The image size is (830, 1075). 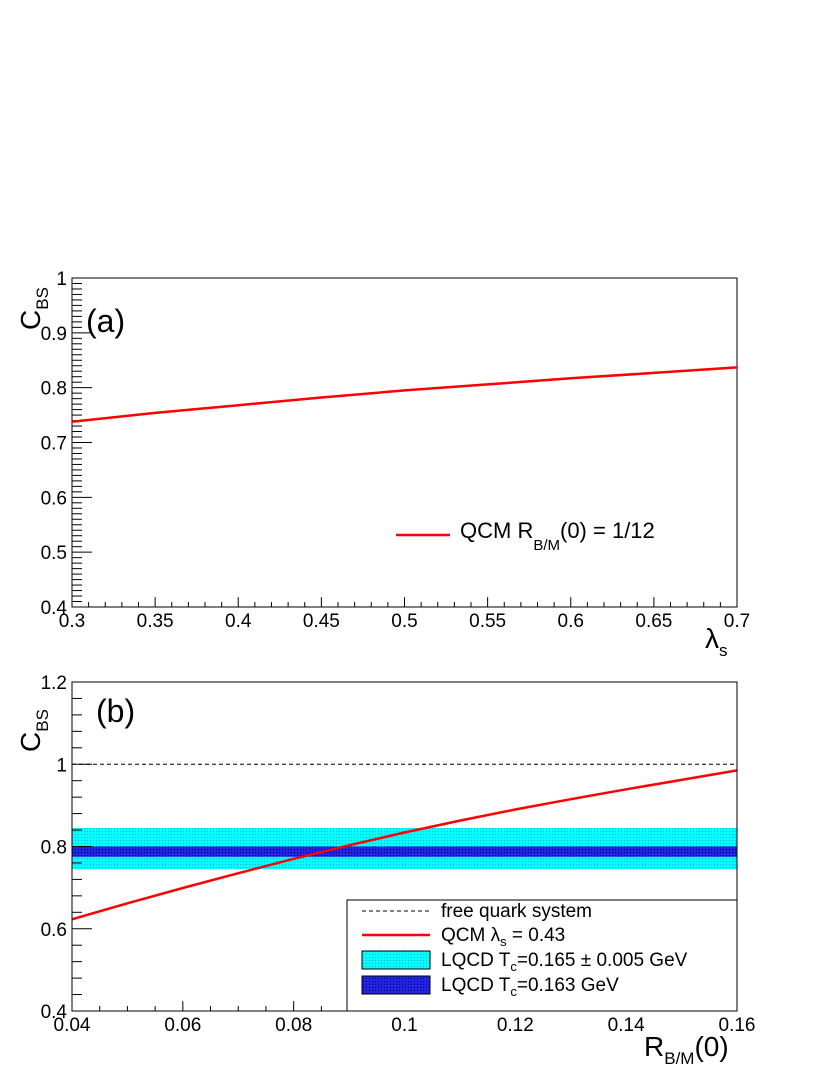 What do you see at coordinates (557, 536) in the screenshot?
I see `panel-a-legend-entry-qcm: QCM RB/M(0) = 1/12` at bounding box center [557, 536].